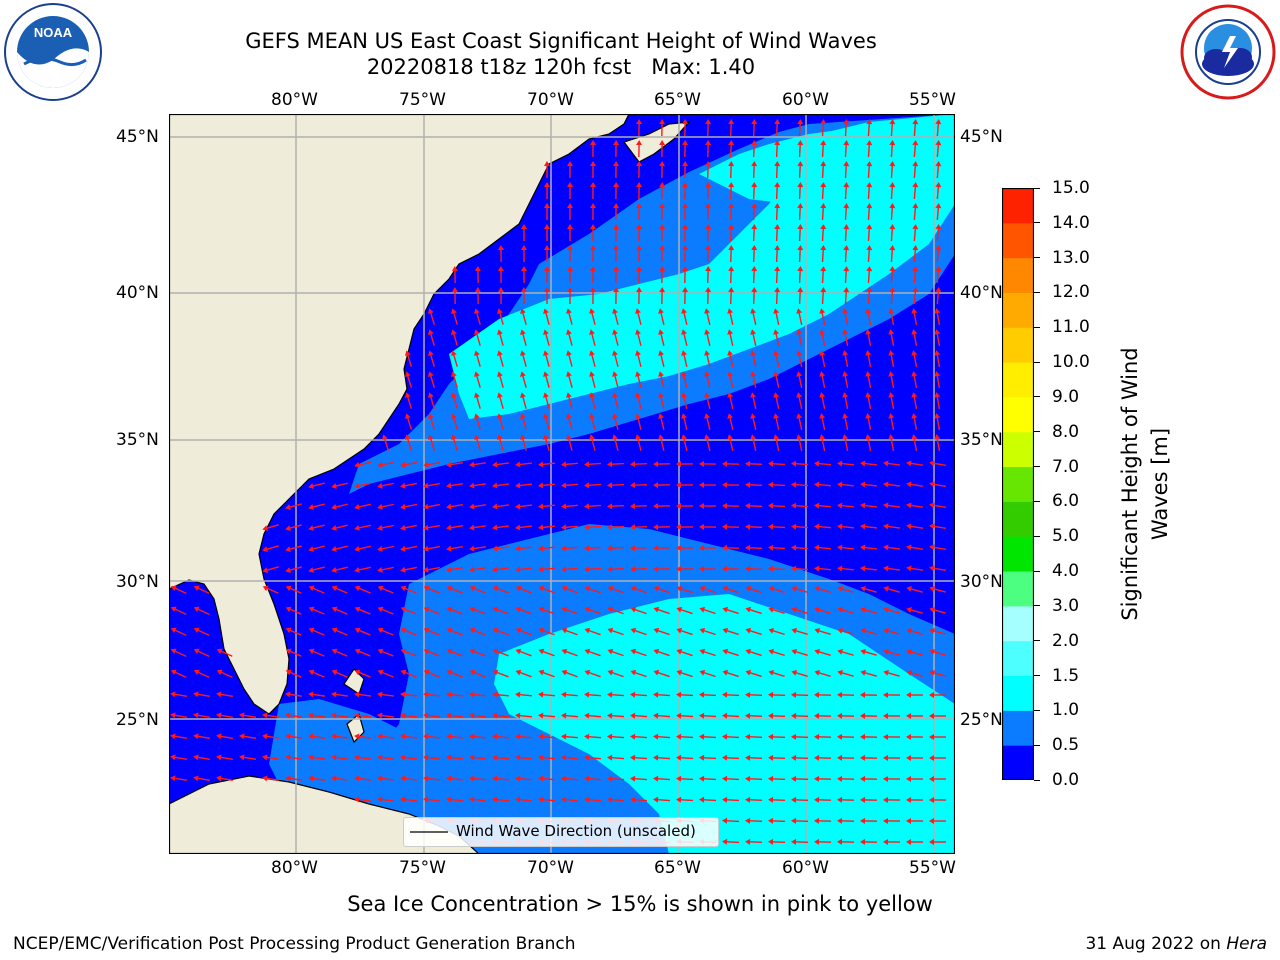 This screenshot has width=1280, height=960. What do you see at coordinates (429, 832) in the screenshot?
I see `legend-line-icon` at bounding box center [429, 832].